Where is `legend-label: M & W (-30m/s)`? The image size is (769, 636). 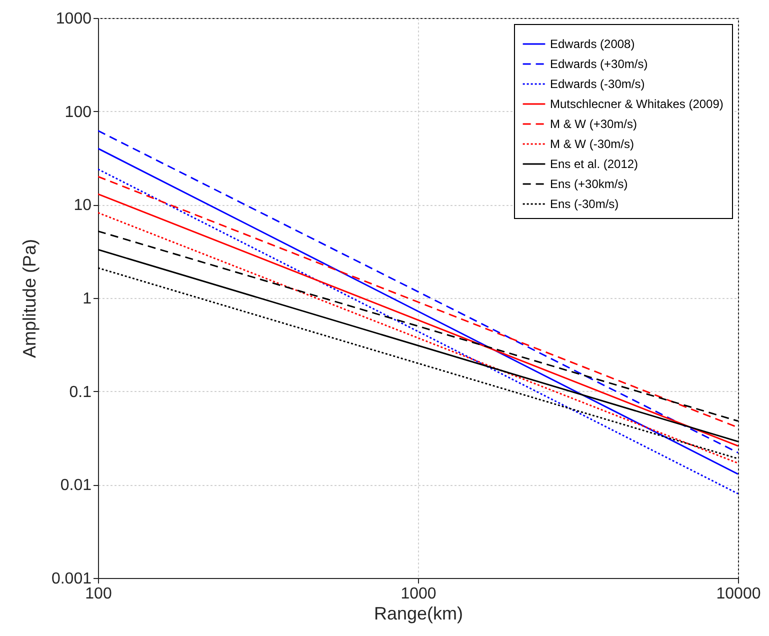
legend-label: M & W (-30m/s) is located at coordinates (592, 144).